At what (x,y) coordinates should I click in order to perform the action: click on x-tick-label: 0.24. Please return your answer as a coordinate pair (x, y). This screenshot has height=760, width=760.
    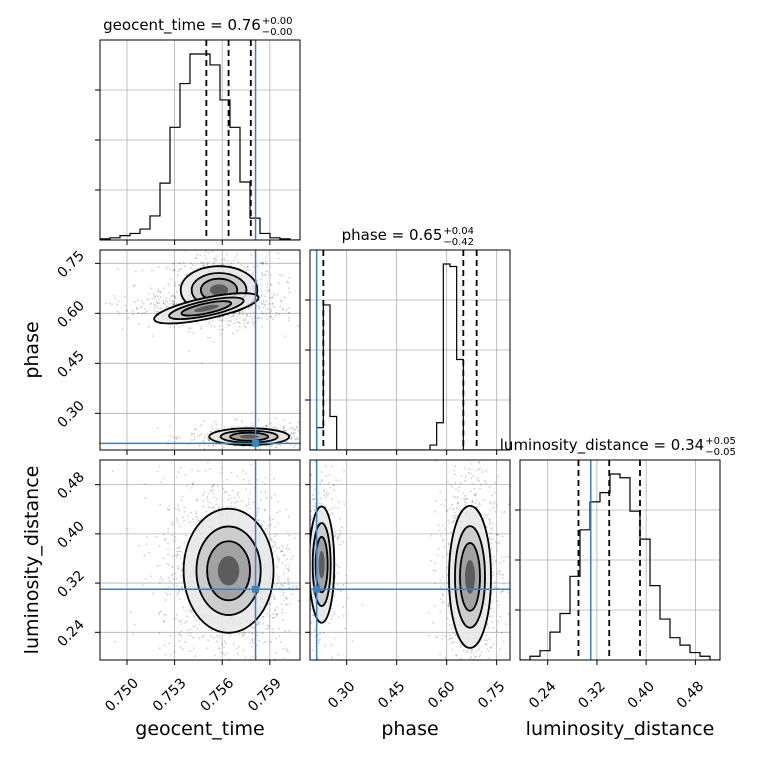
    Looking at the image, I should click on (542, 694).